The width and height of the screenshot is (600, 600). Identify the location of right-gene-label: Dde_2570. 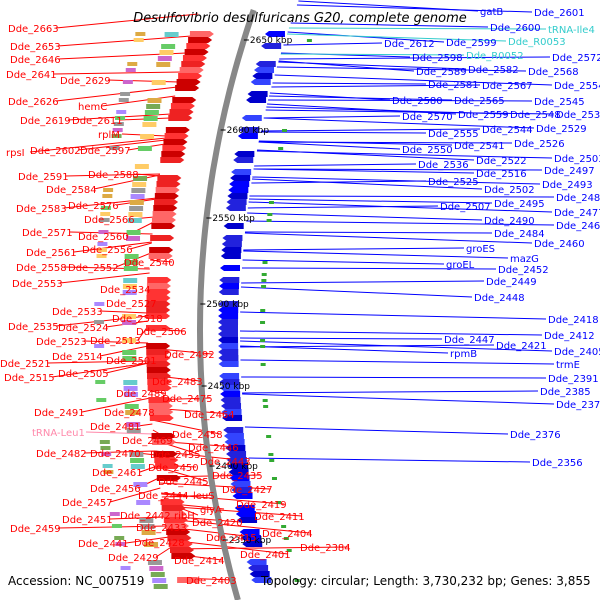
(427, 117).